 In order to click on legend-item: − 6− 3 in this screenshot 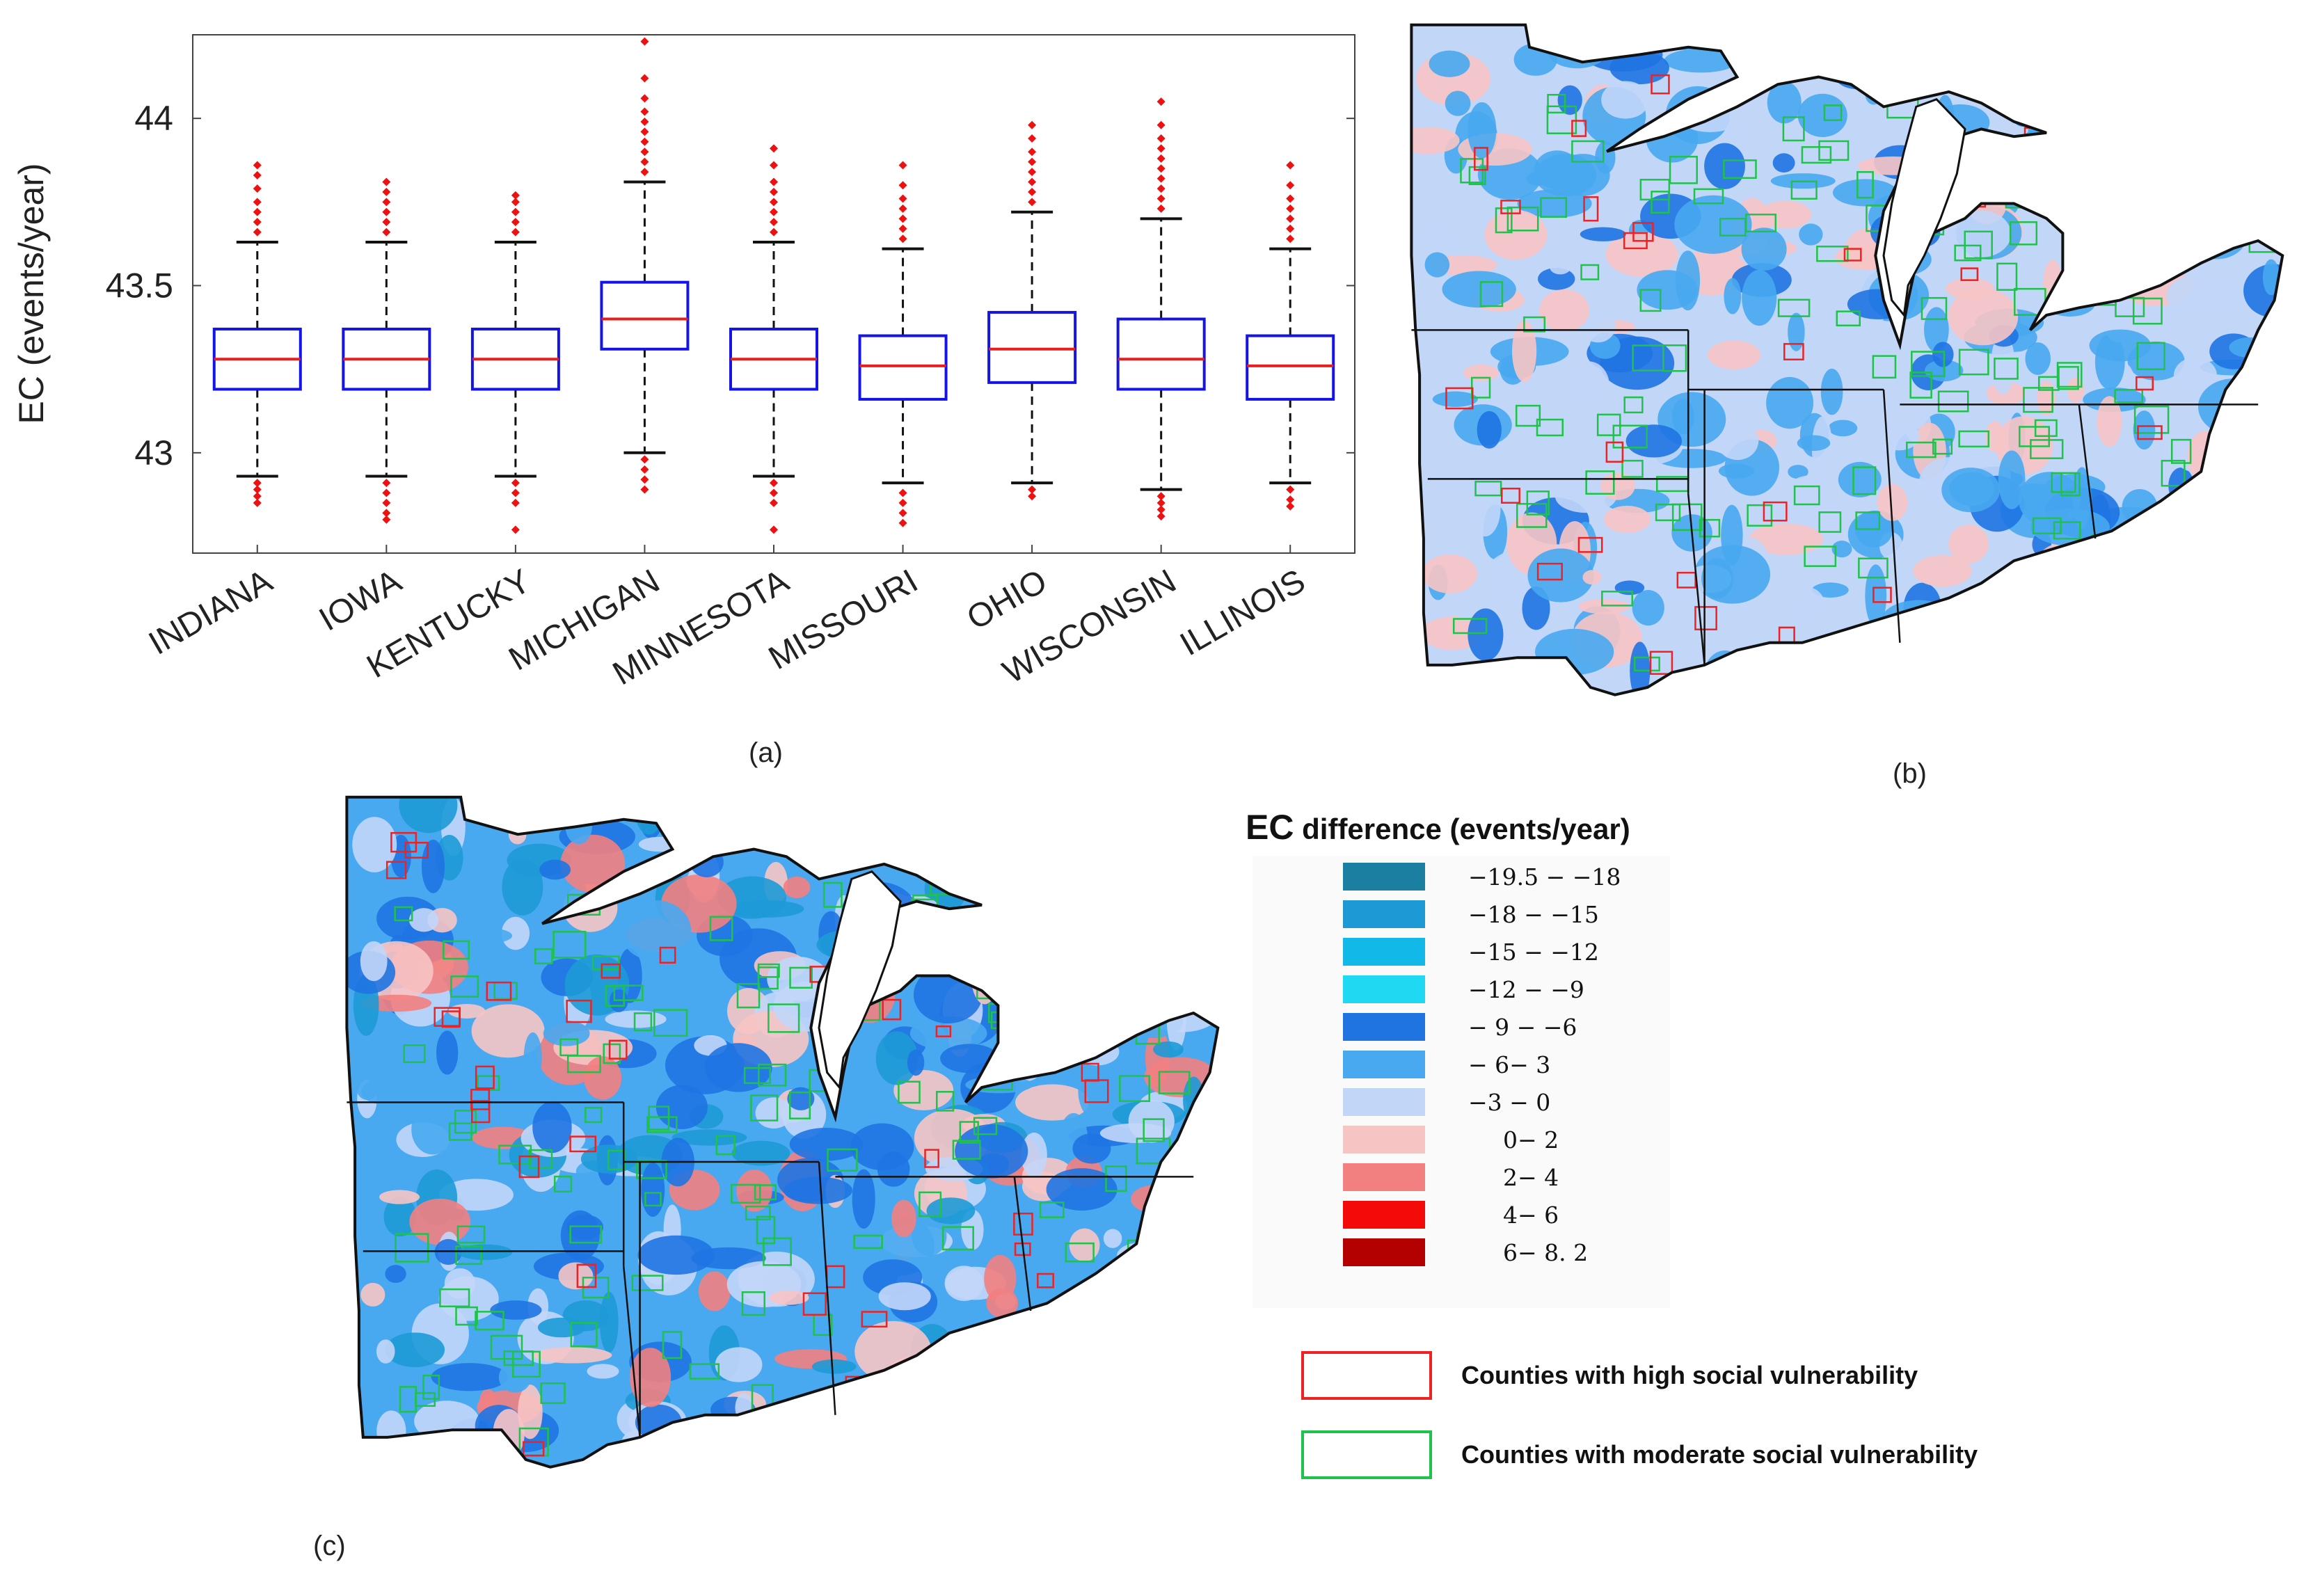, I will do `click(1446, 1065)`.